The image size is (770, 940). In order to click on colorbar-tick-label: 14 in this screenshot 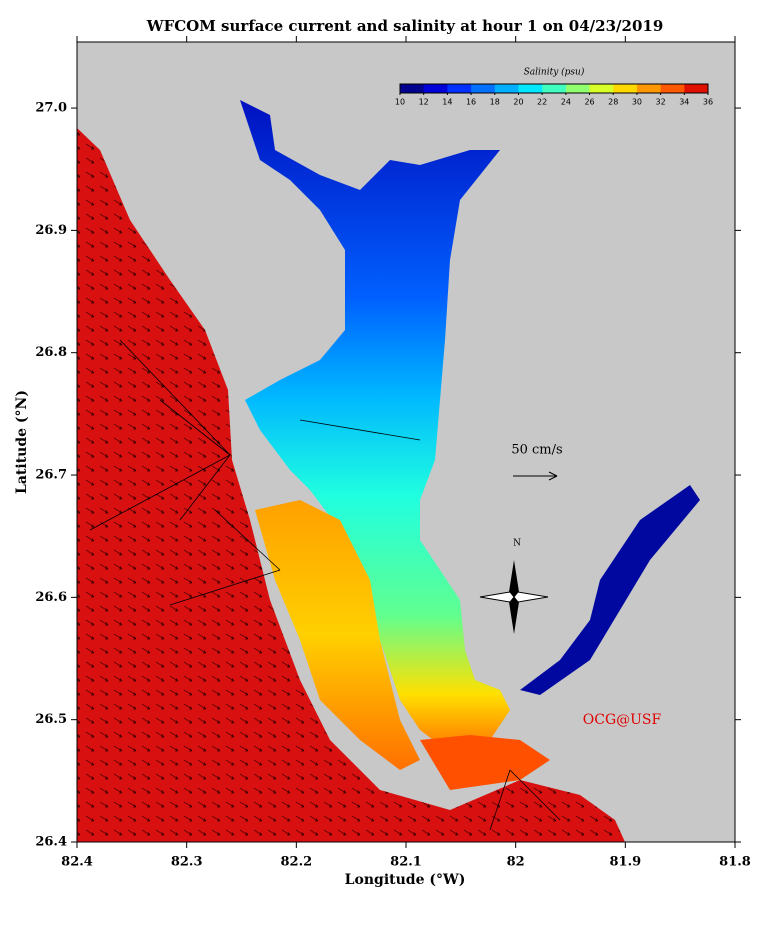, I will do `click(447, 102)`.